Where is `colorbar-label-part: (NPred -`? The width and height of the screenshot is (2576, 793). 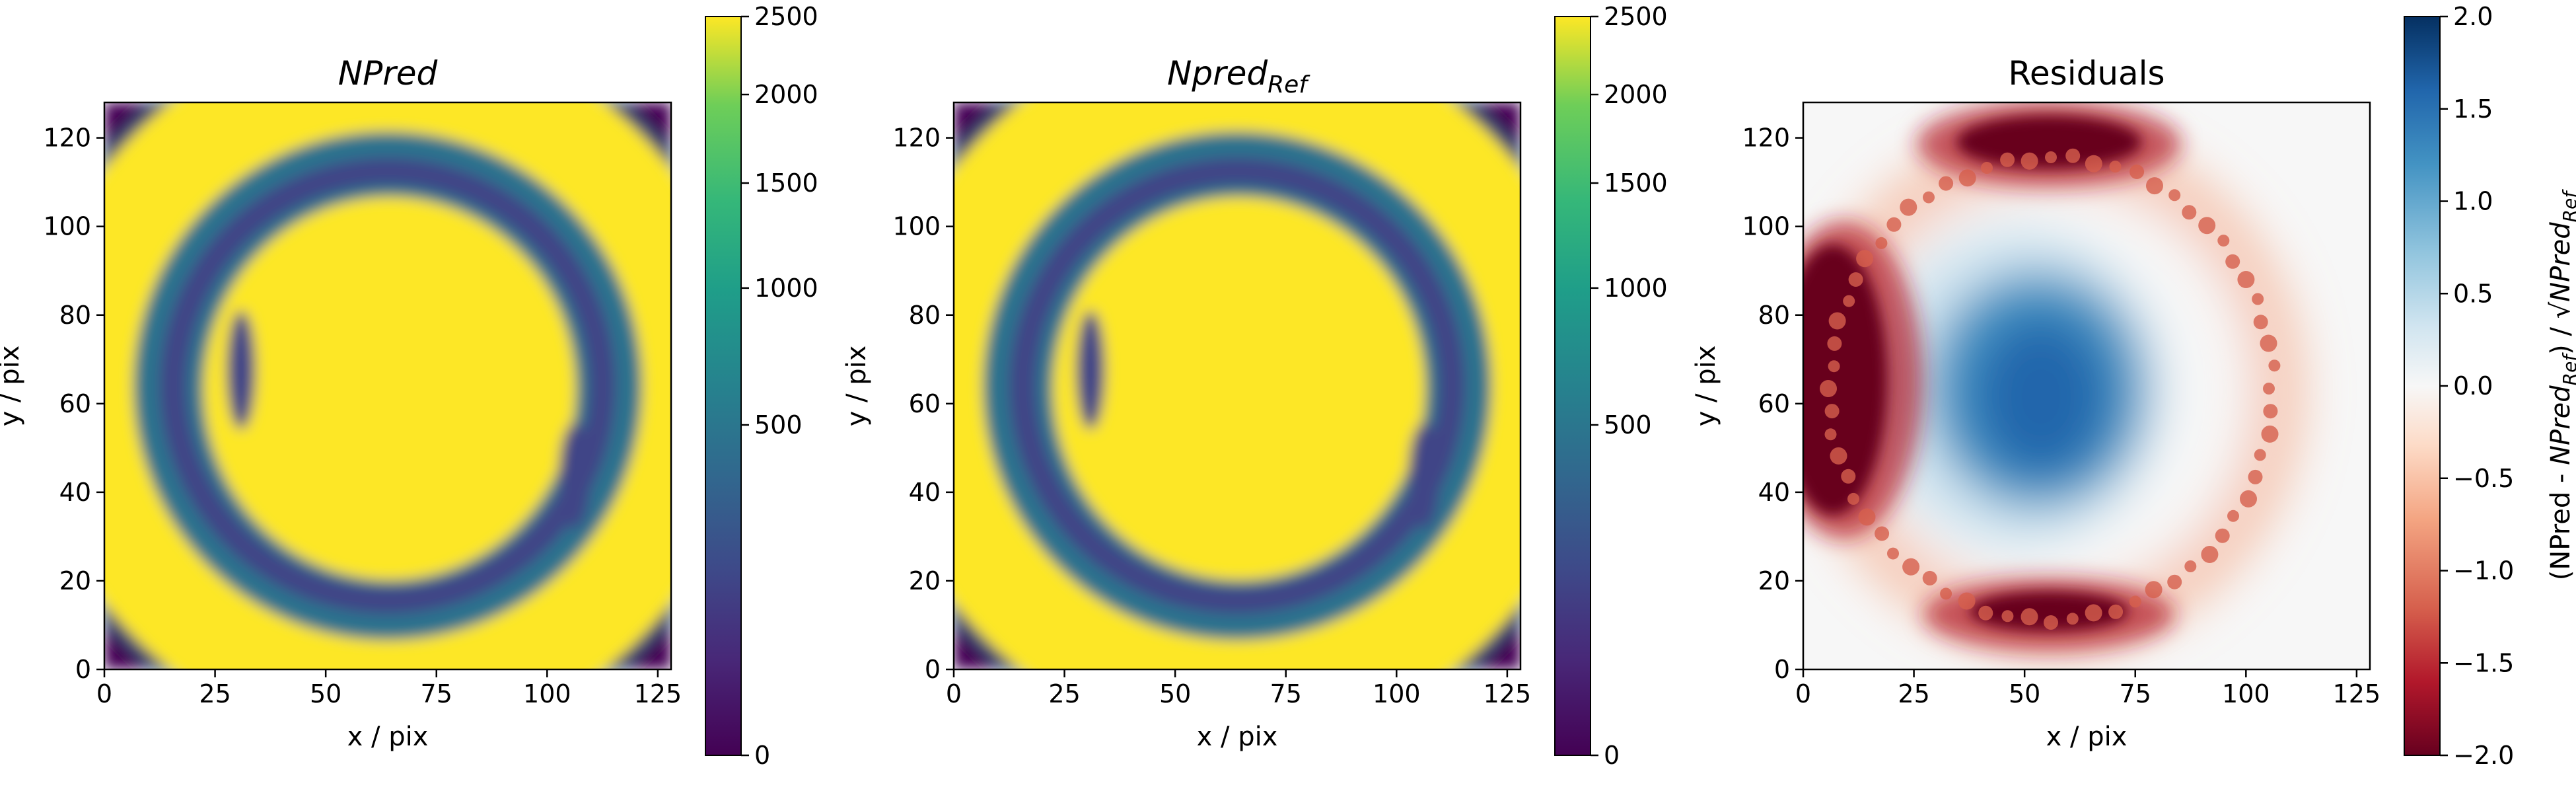 colorbar-label-part: (NPred - is located at coordinates (2561, 522).